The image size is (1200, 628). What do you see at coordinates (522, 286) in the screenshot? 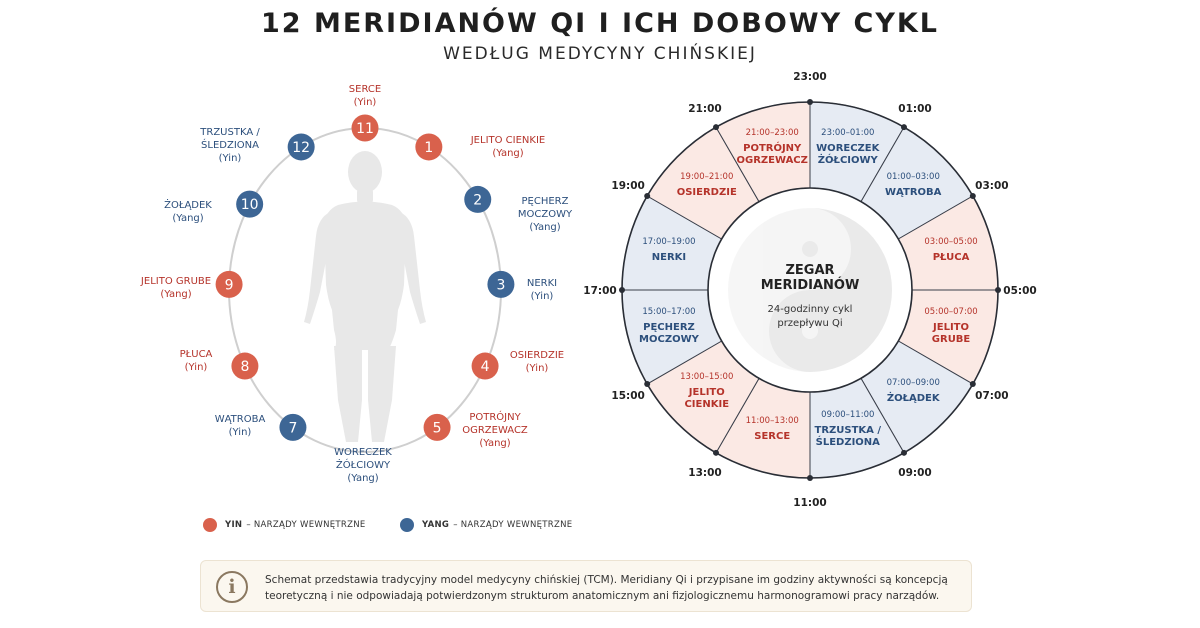
I see `meridian-node-3: 3 NERKI (Yin)` at bounding box center [522, 286].